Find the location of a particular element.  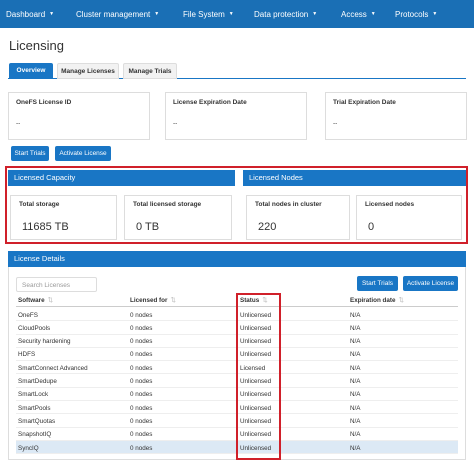

search-input: Search Licenses is located at coordinates (56, 284).